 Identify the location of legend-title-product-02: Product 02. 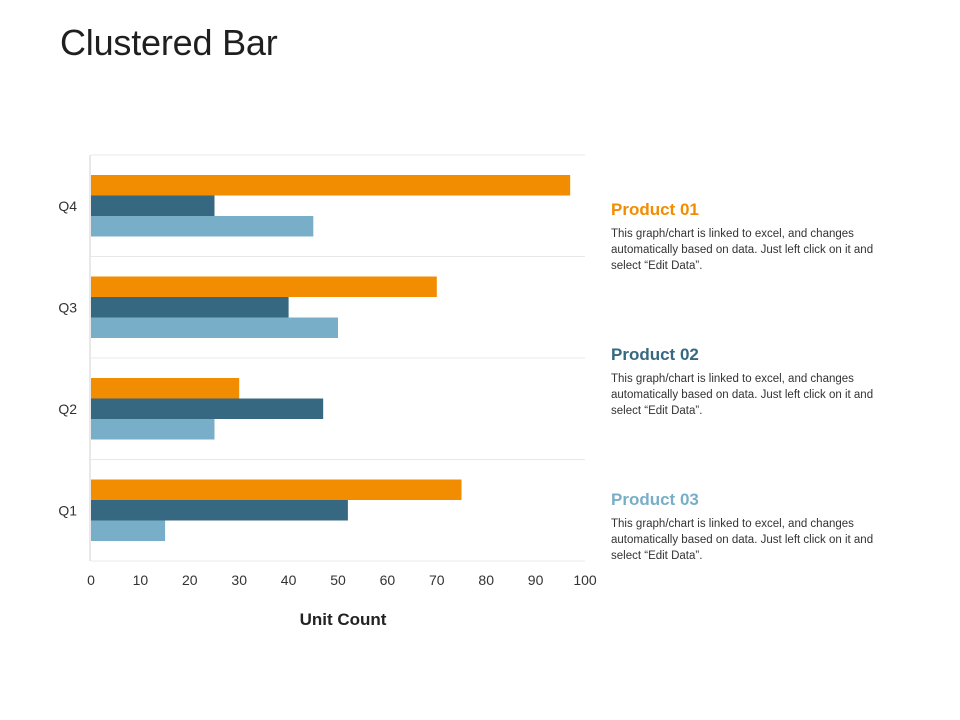
(655, 354).